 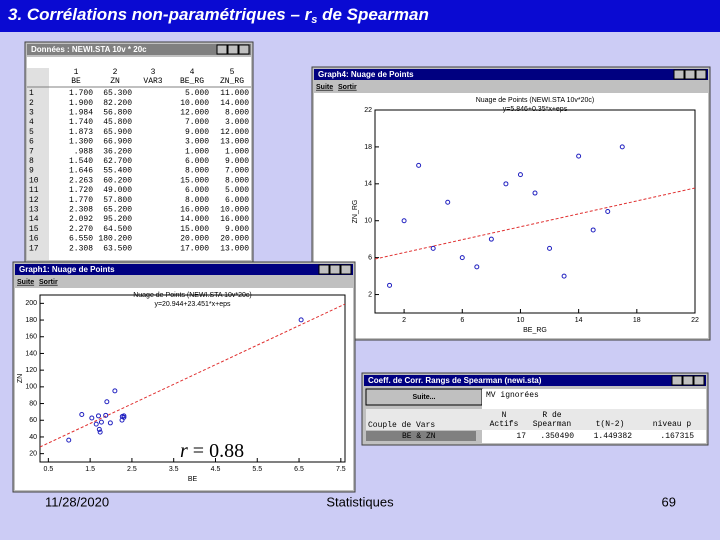 I want to click on page-number: 69, so click(x=669, y=501).